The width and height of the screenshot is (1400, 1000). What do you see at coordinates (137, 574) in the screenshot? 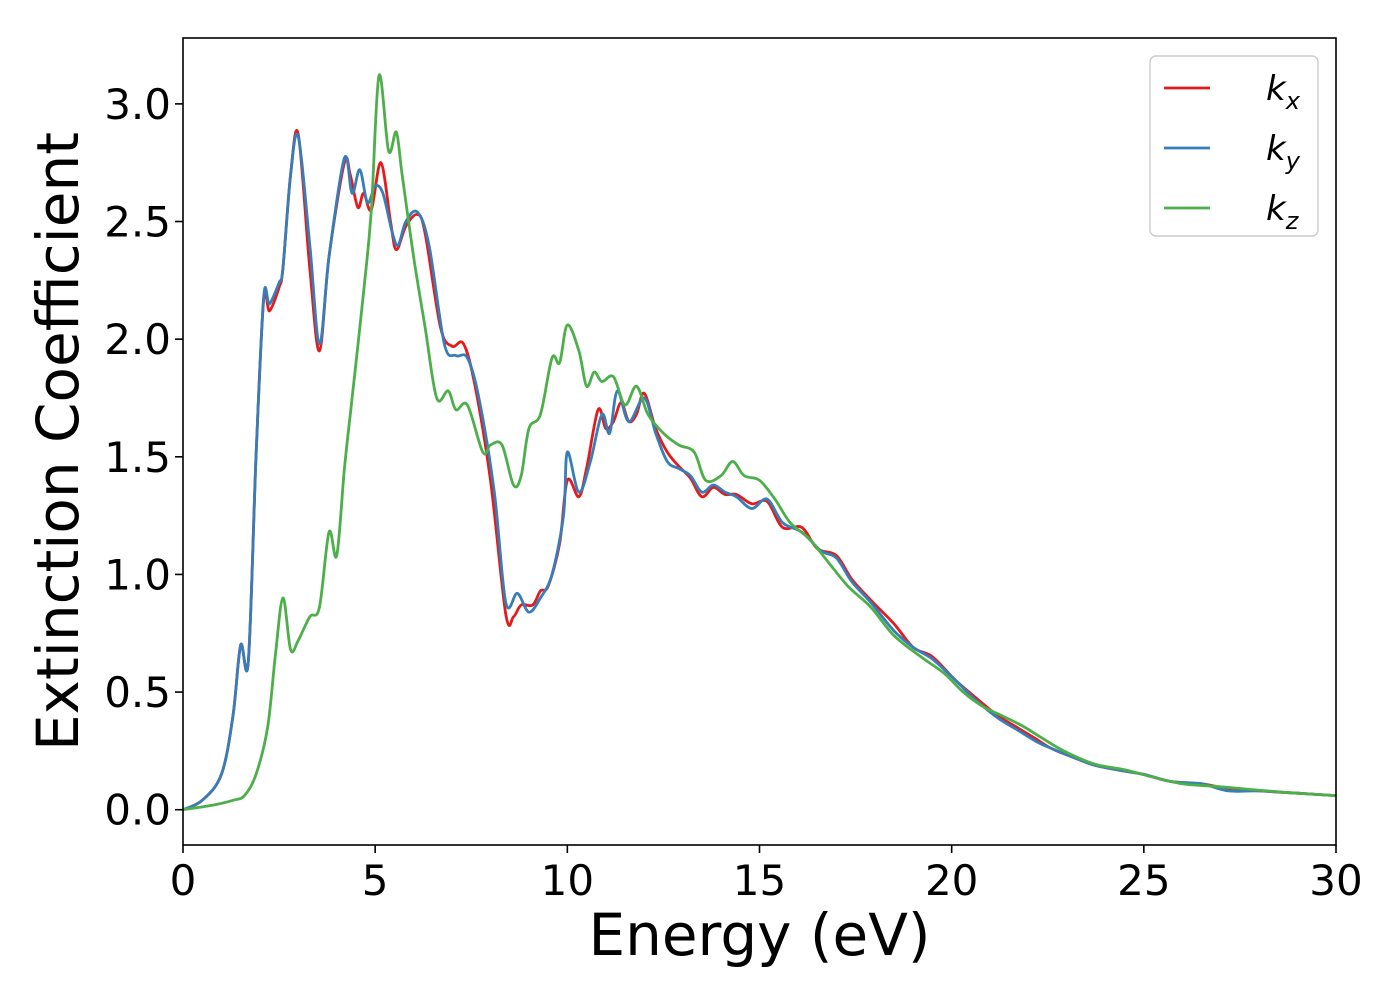
I see `y-tick-label: 1.0` at bounding box center [137, 574].